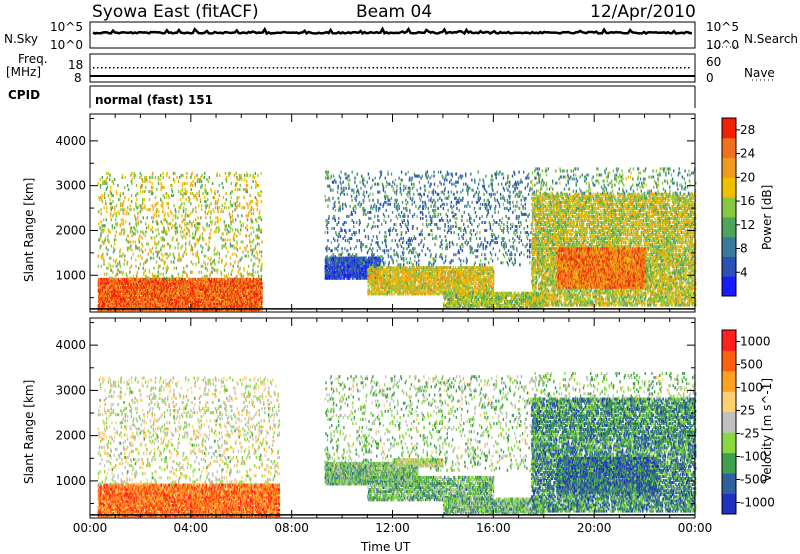  I want to click on cpid-value: normal (fast) 151, so click(154, 100).